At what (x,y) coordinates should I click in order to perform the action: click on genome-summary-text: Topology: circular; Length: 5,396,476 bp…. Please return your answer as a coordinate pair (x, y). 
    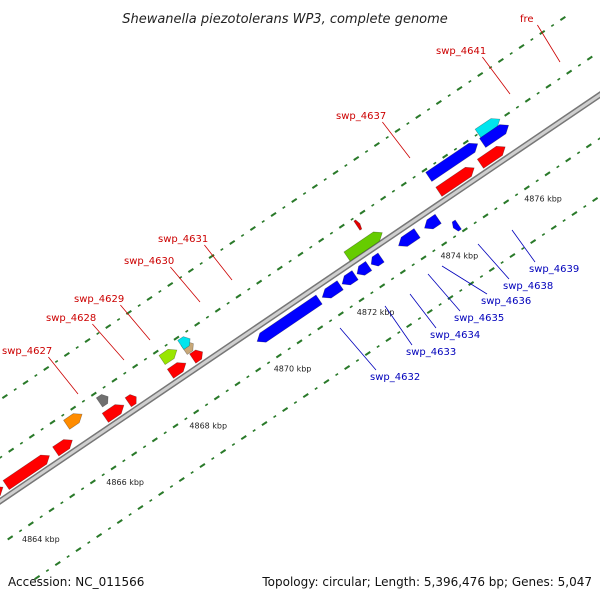
    Looking at the image, I should click on (426, 582).